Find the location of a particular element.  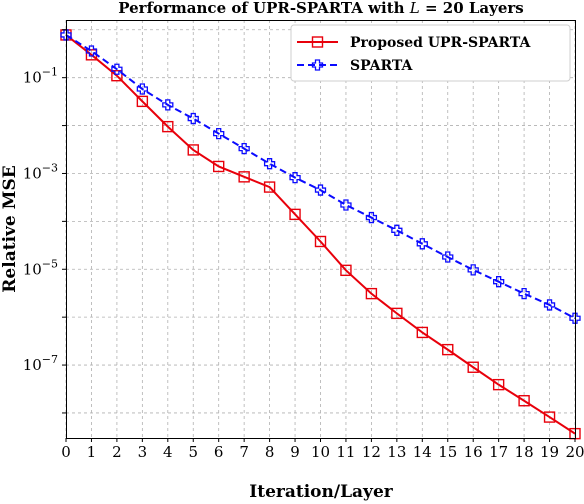

chart-title-before: Performance of UPR-SPARTA with is located at coordinates (264, 8).